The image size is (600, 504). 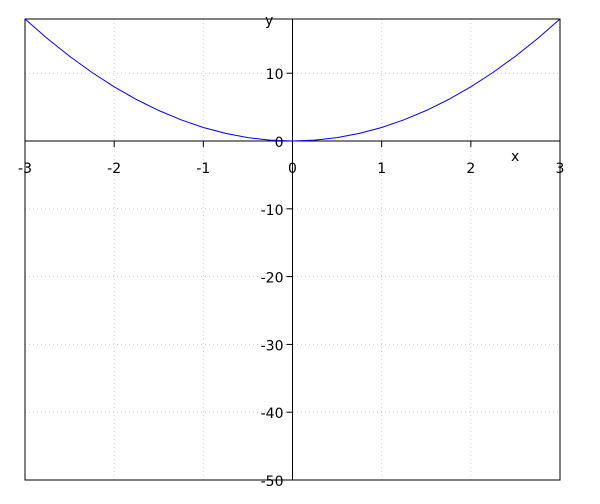 I want to click on x-tick-label: -2, so click(x=114, y=169).